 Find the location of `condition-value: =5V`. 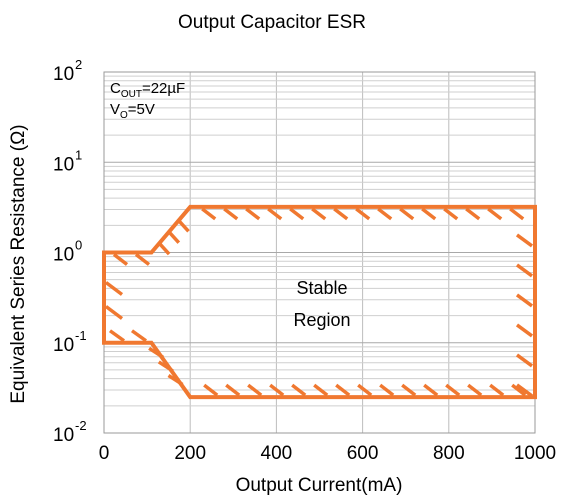

condition-value: =5V is located at coordinates (141, 109).